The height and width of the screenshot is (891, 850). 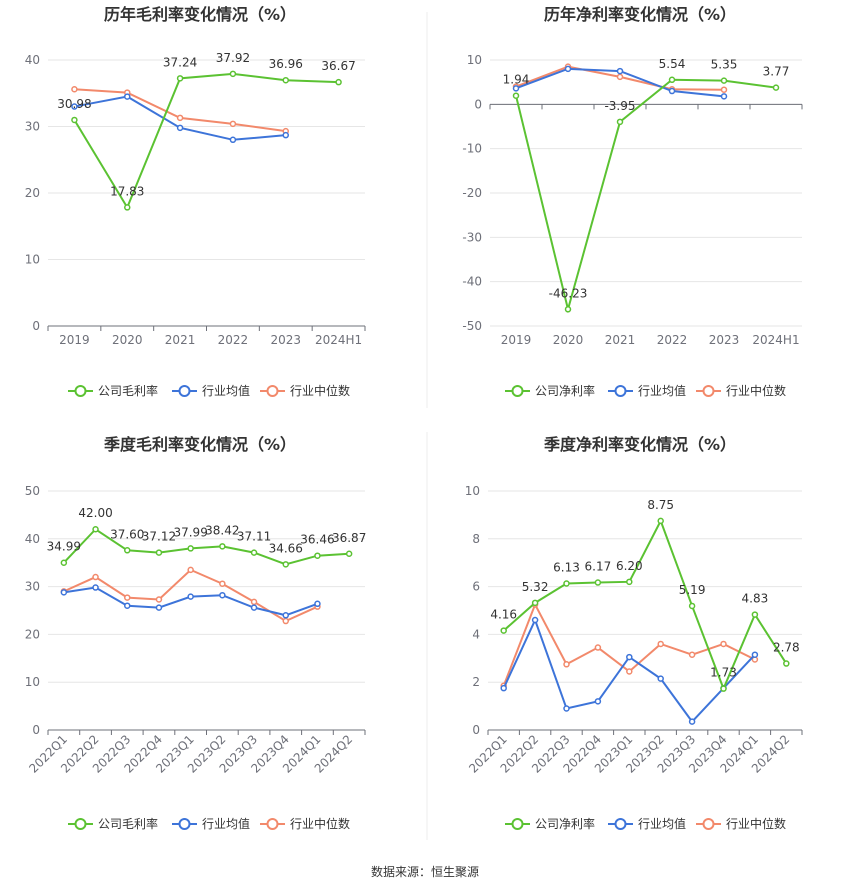 What do you see at coordinates (254, 537) in the screenshot?
I see `data-label: 37.11` at bounding box center [254, 537].